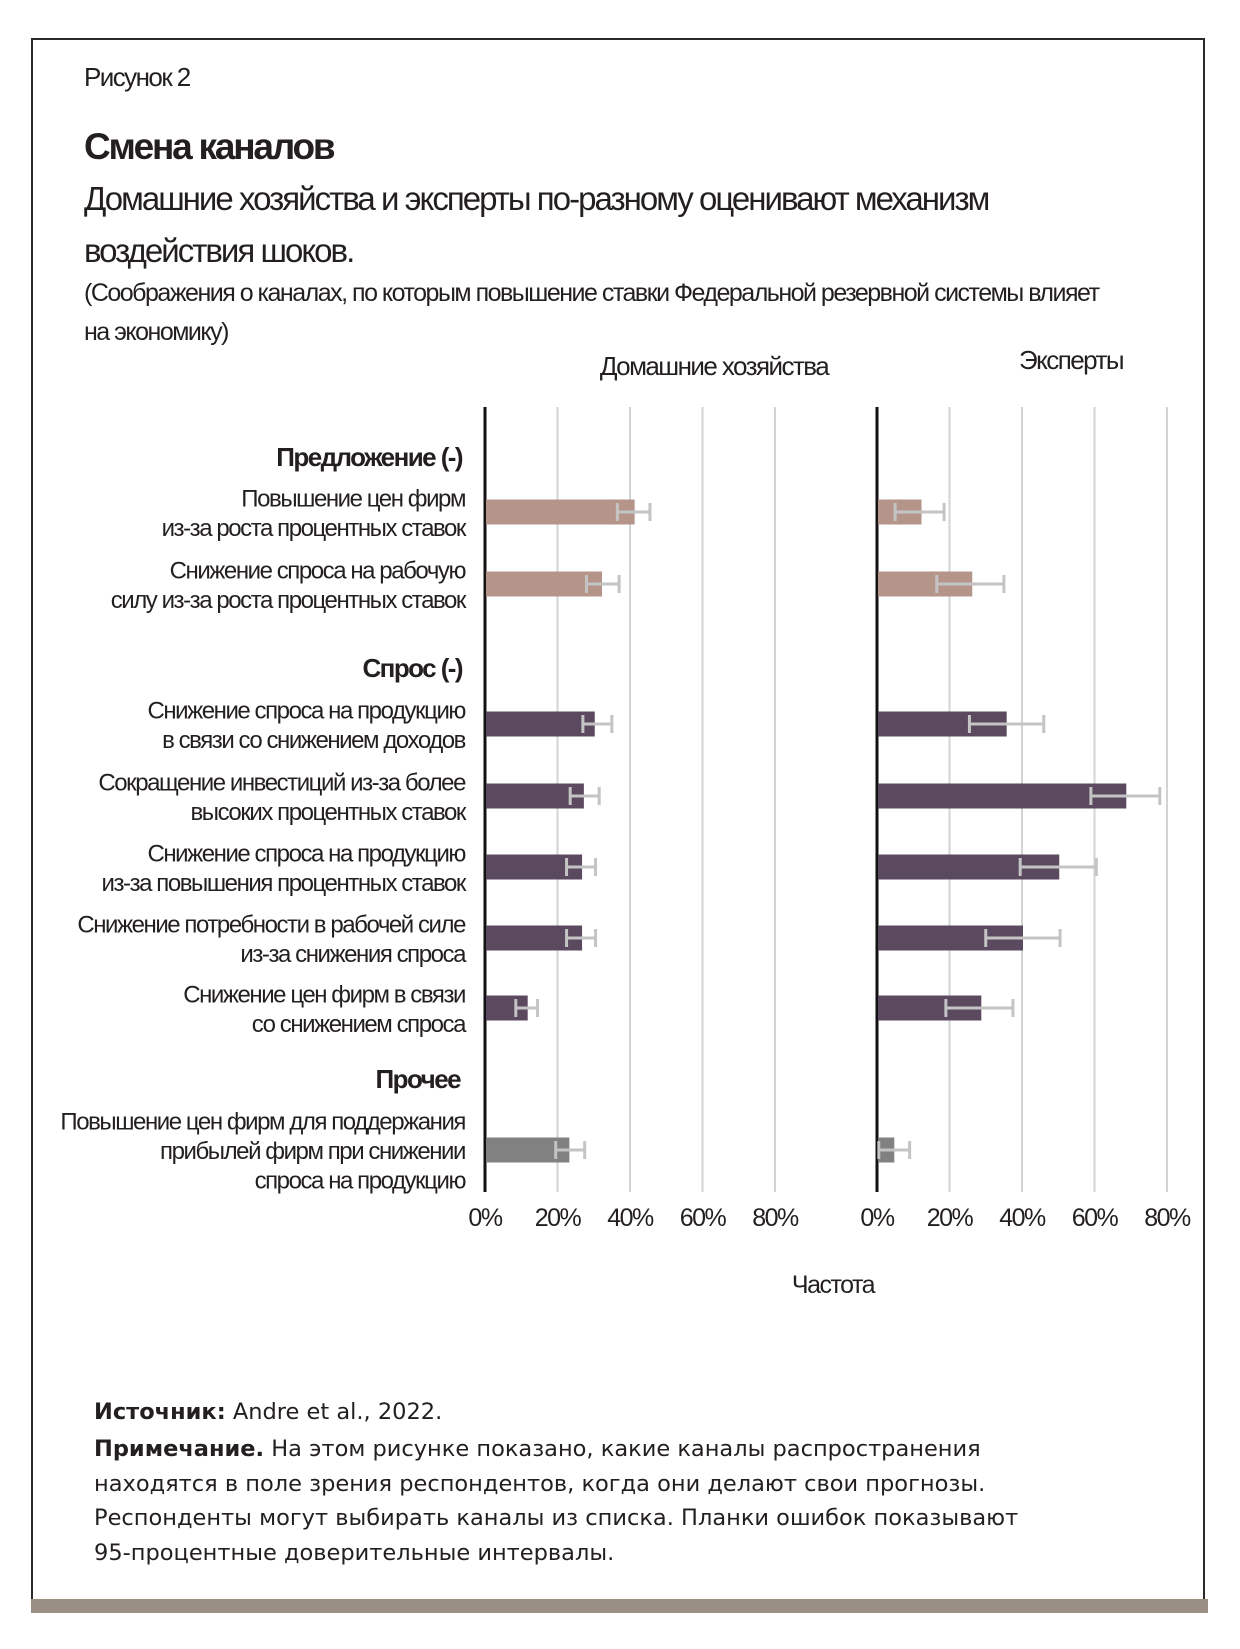  What do you see at coordinates (412, 668) in the screenshot?
I see `group-label-demand: Спрос (-)` at bounding box center [412, 668].